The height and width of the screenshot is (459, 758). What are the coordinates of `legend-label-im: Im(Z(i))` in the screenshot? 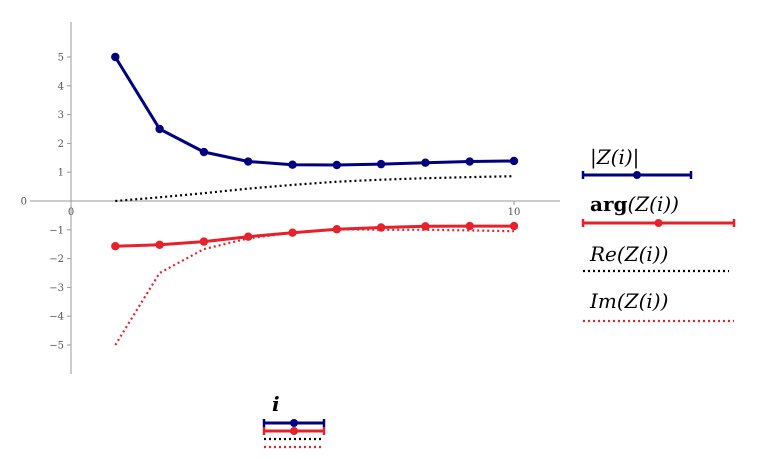 It's located at (628, 301).